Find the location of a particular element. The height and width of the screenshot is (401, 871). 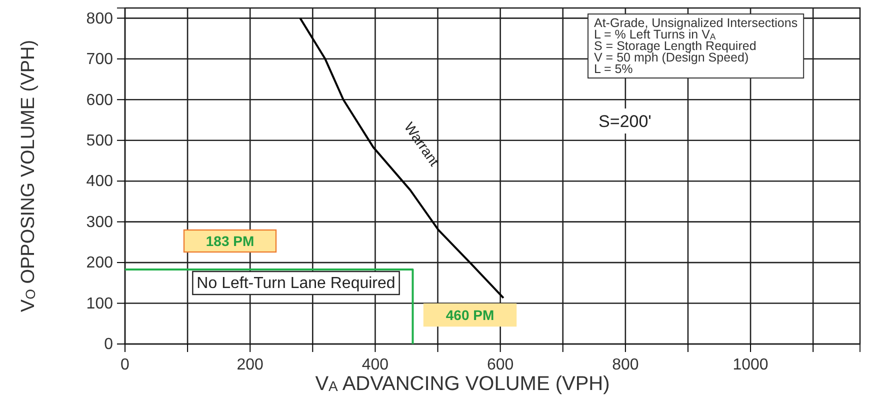

x-tick-label: 400 is located at coordinates (375, 365).